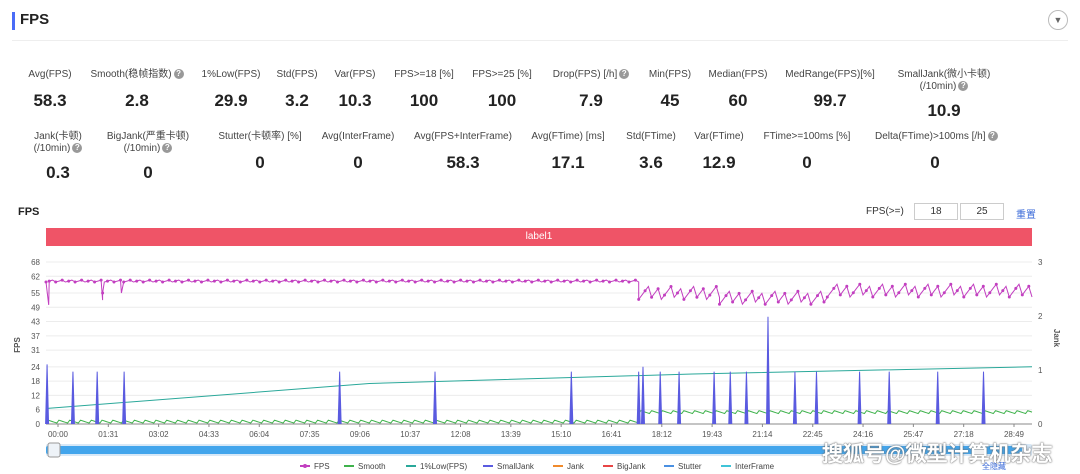 This screenshot has width=1080, height=474. What do you see at coordinates (944, 74) in the screenshot?
I see `metric-label: SmallJank(微小卡顿)` at bounding box center [944, 74].